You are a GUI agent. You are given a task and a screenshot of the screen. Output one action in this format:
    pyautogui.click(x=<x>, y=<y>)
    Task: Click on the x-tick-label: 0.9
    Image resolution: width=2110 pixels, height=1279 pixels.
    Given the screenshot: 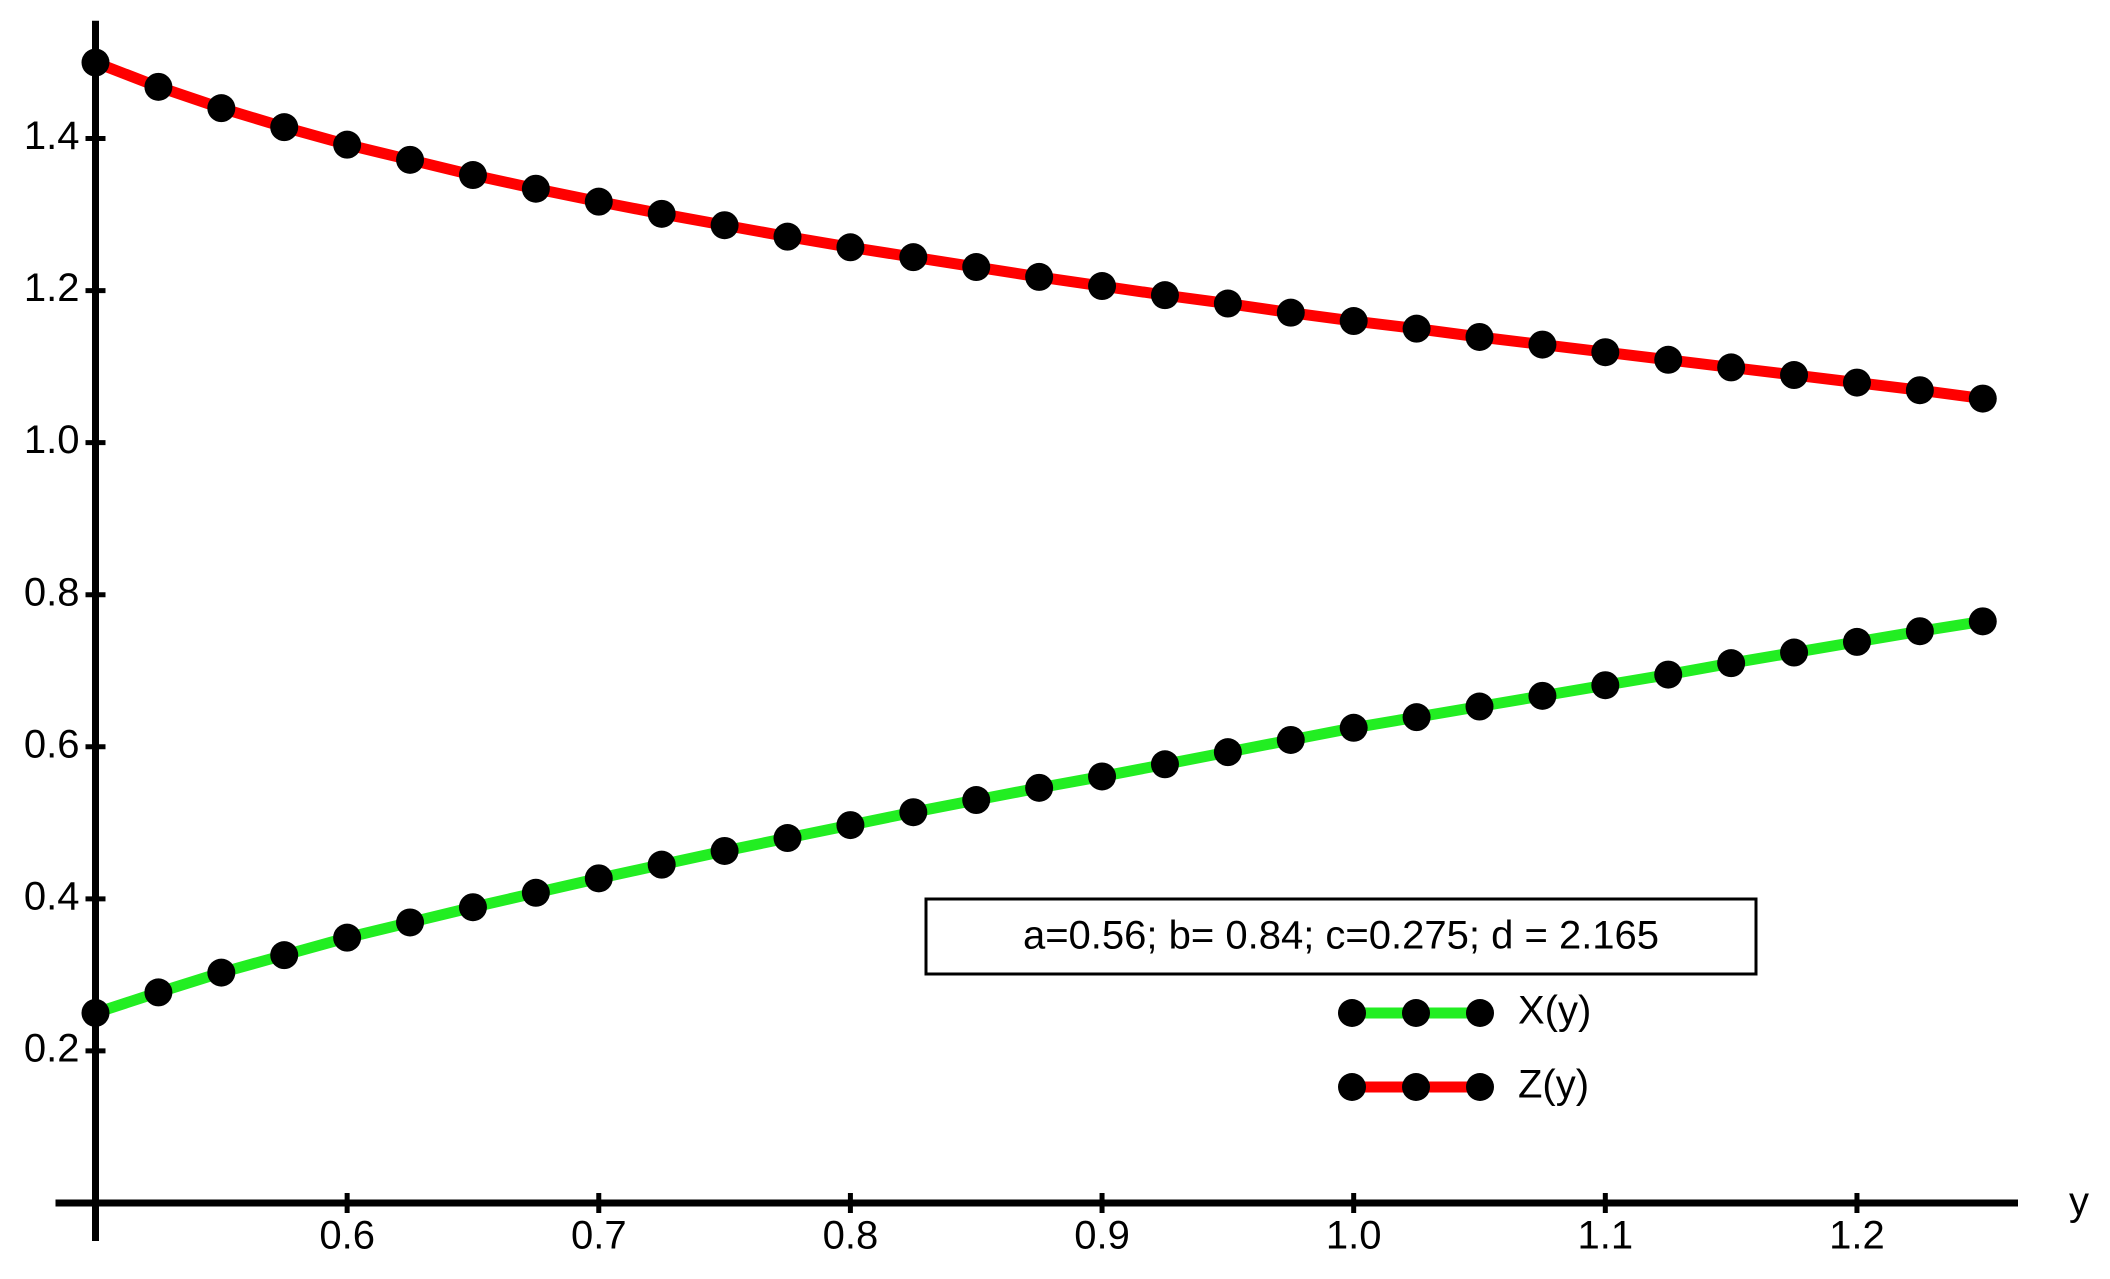 What is the action you would take?
    pyautogui.click(x=1102, y=1236)
    